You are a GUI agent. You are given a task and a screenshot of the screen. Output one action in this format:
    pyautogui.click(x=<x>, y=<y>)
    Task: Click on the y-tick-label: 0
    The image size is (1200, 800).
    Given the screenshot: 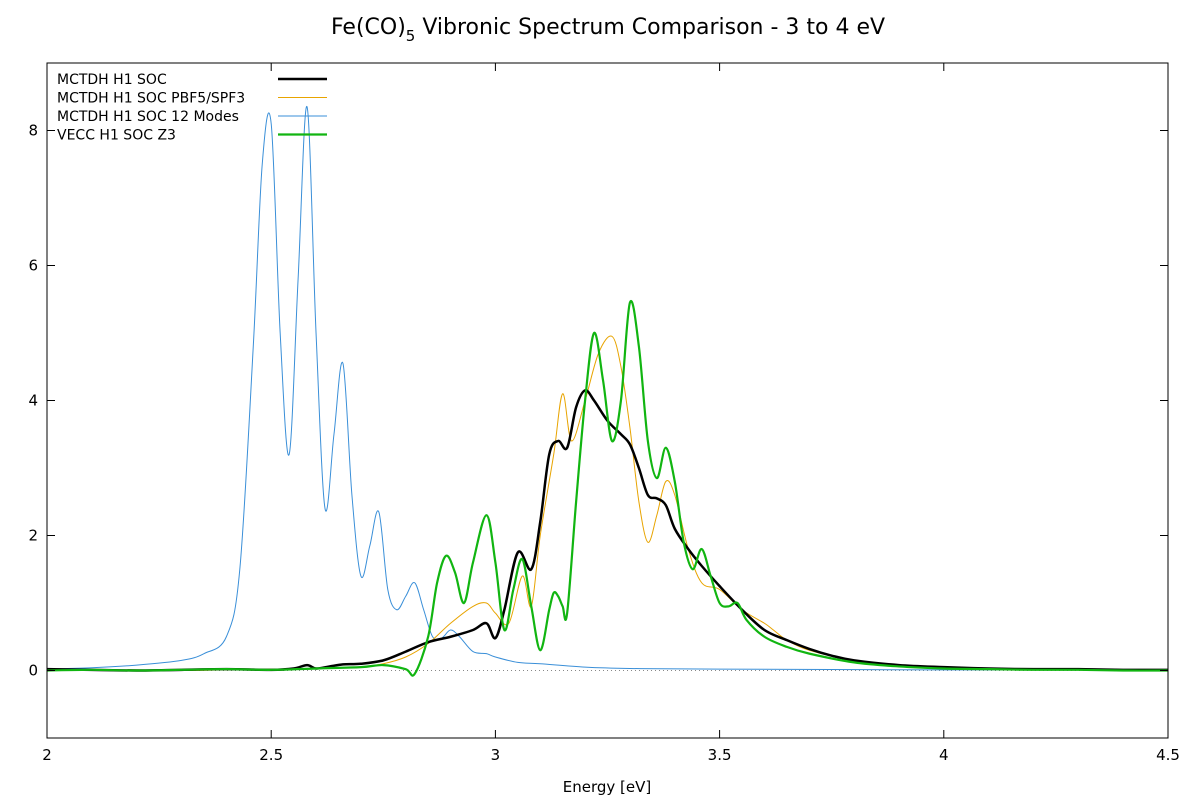 What is the action you would take?
    pyautogui.click(x=33, y=671)
    